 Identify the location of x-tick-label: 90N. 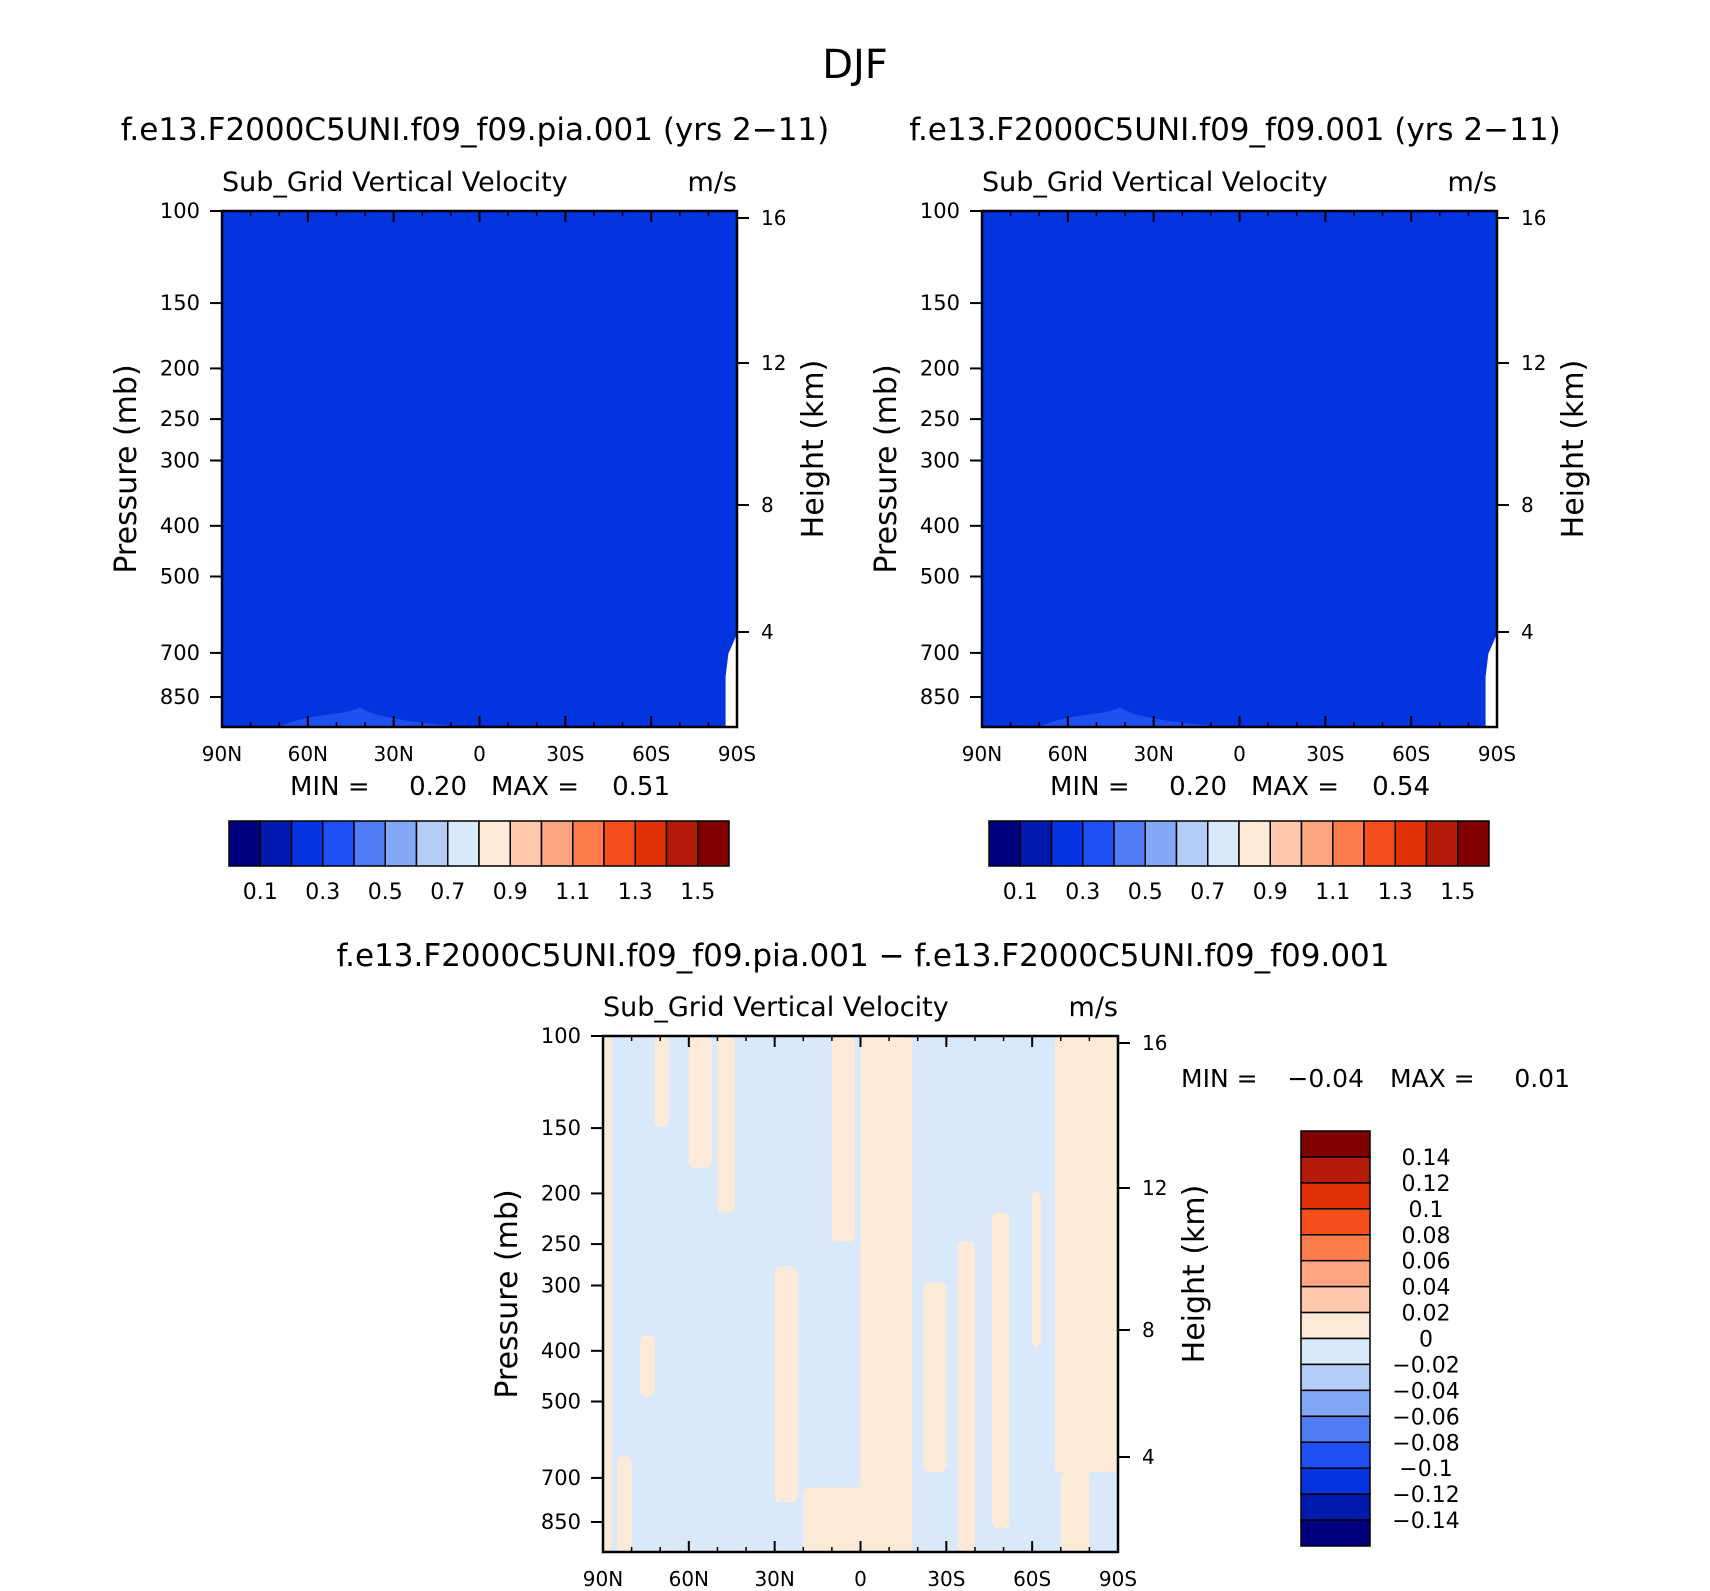
(603, 1579).